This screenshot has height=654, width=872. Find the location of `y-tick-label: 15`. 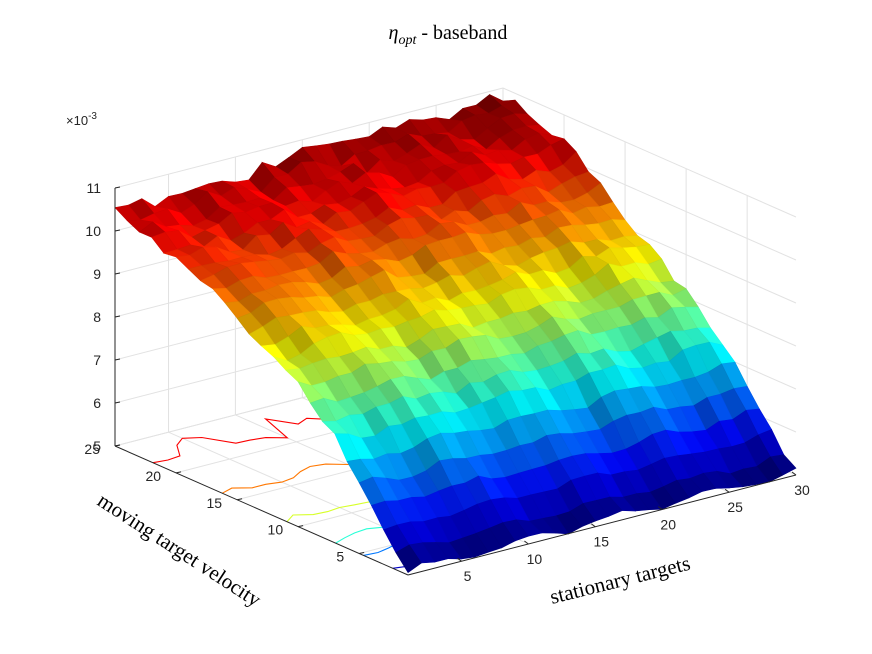

y-tick-label: 15 is located at coordinates (215, 503).